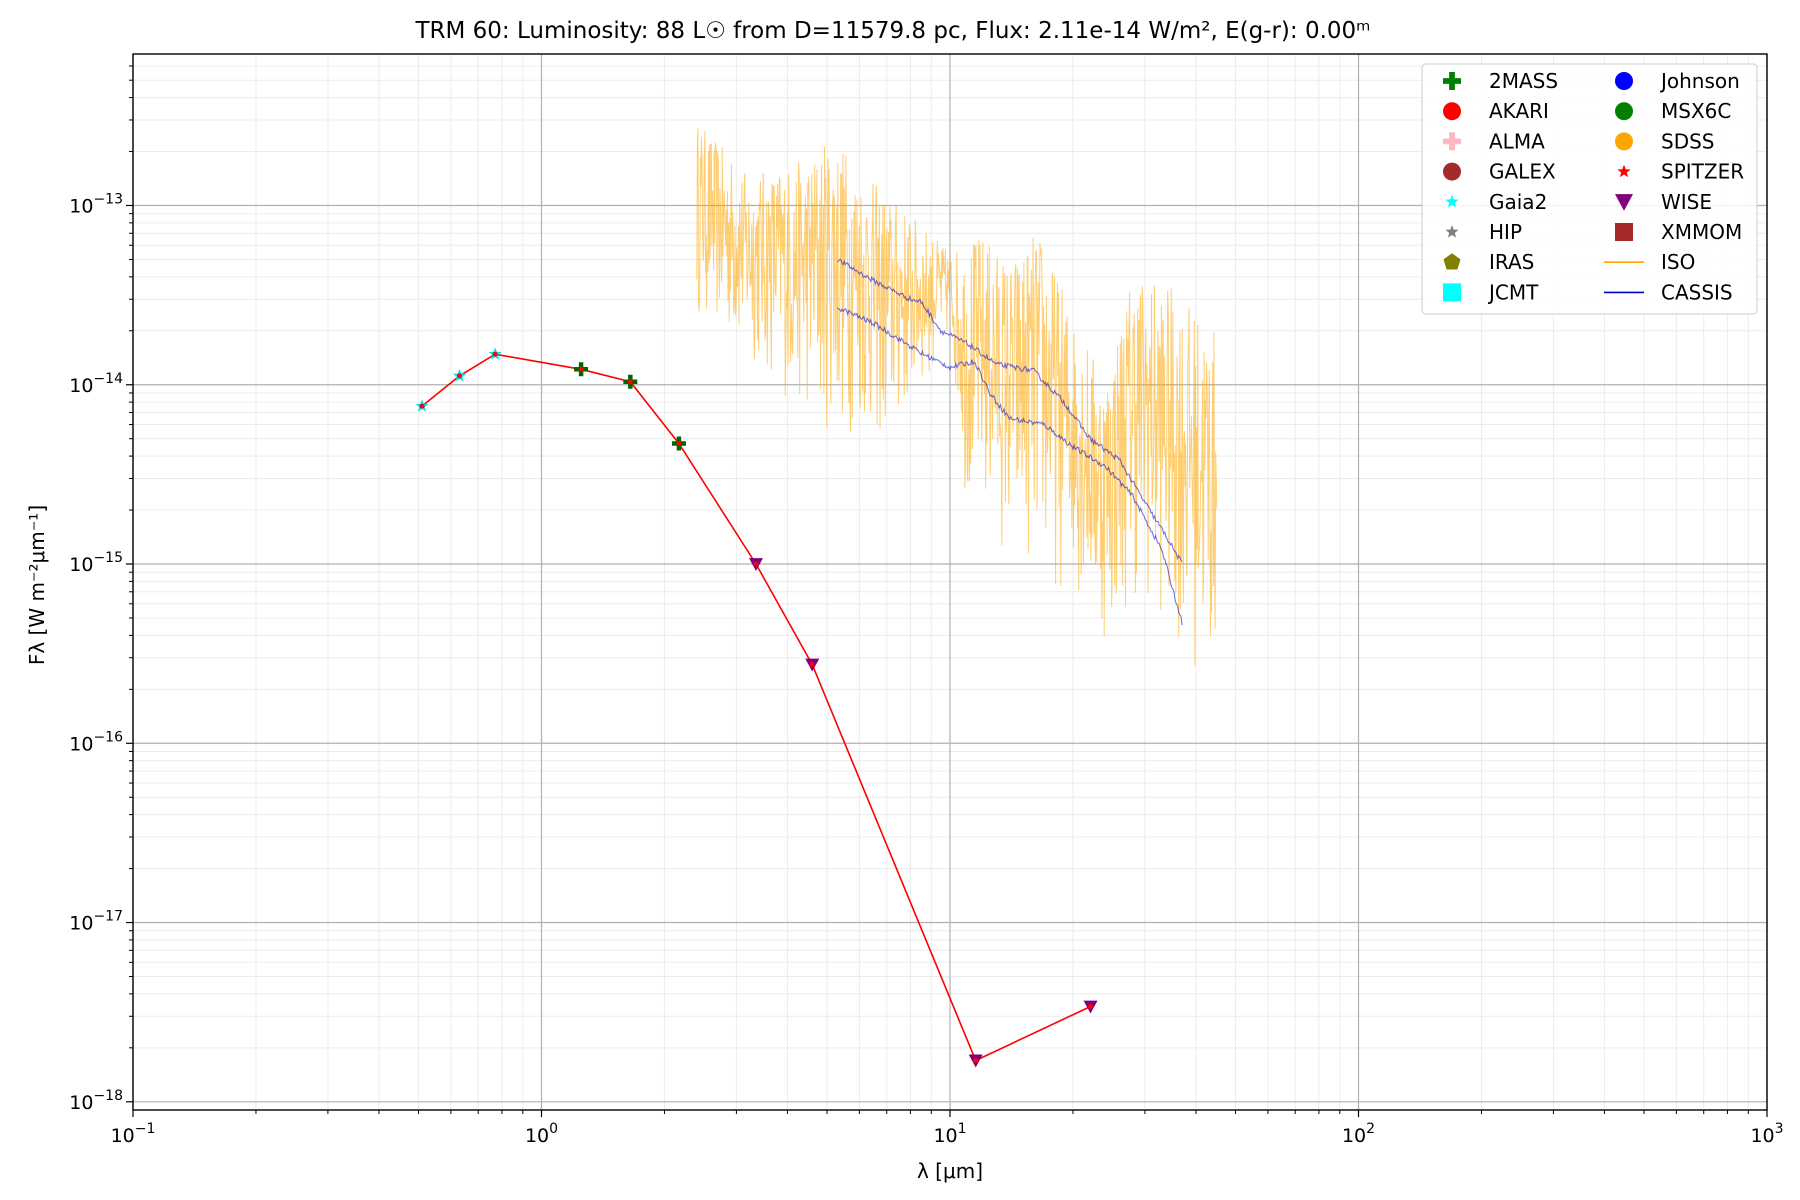  I want to click on legend-marker-jcmt, so click(1452, 292).